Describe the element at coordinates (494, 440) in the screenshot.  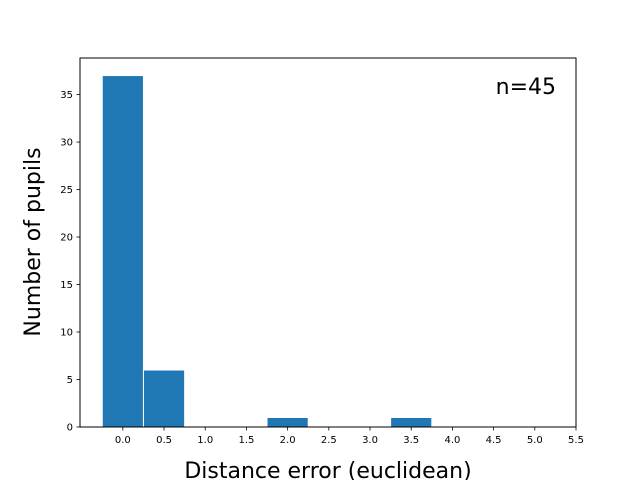
I see `x-tick-label-9: 4.5` at that location.